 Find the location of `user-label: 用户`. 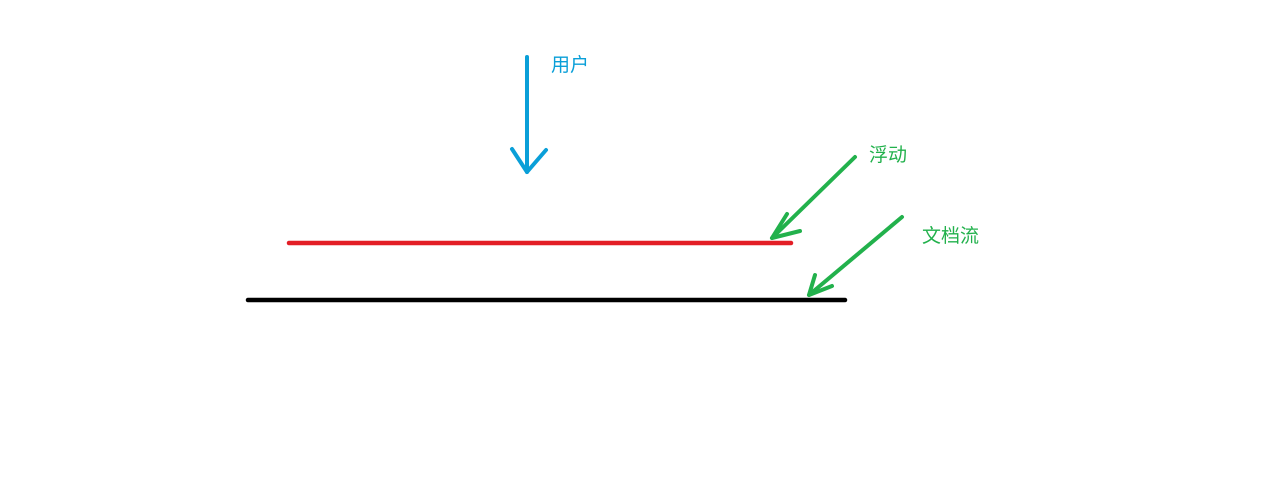

user-label: 用户 is located at coordinates (570, 65).